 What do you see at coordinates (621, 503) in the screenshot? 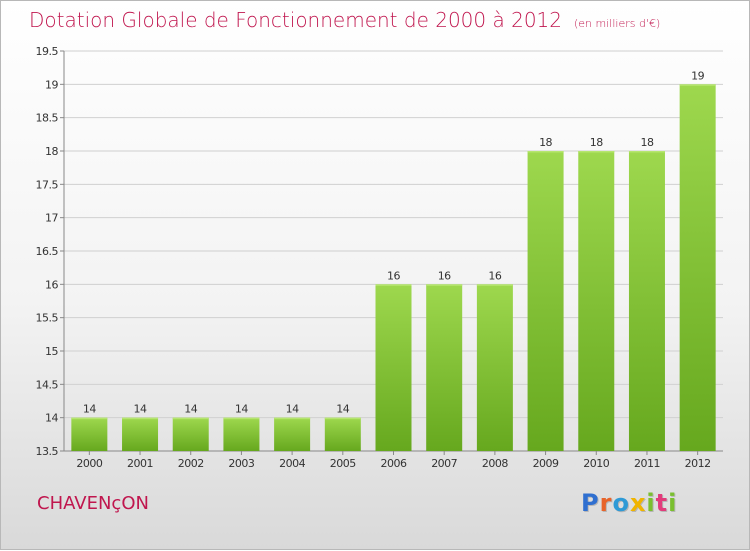
I see `logo-letter: o` at bounding box center [621, 503].